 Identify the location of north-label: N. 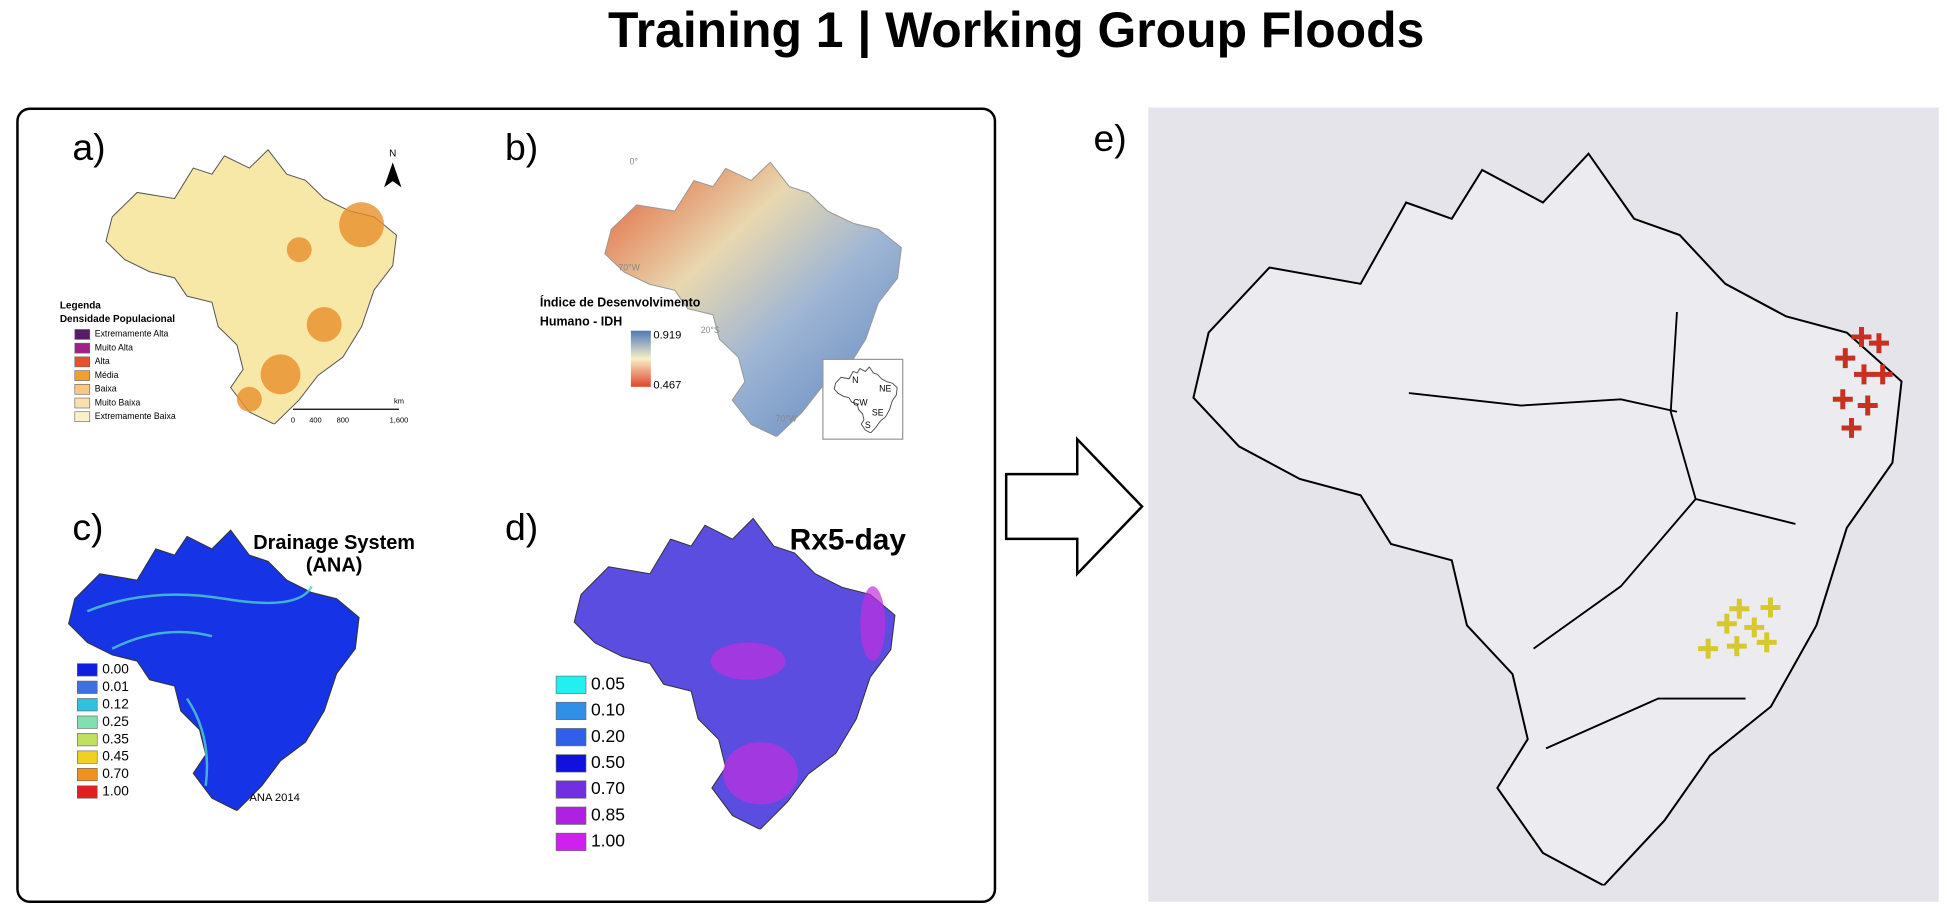
(392, 153).